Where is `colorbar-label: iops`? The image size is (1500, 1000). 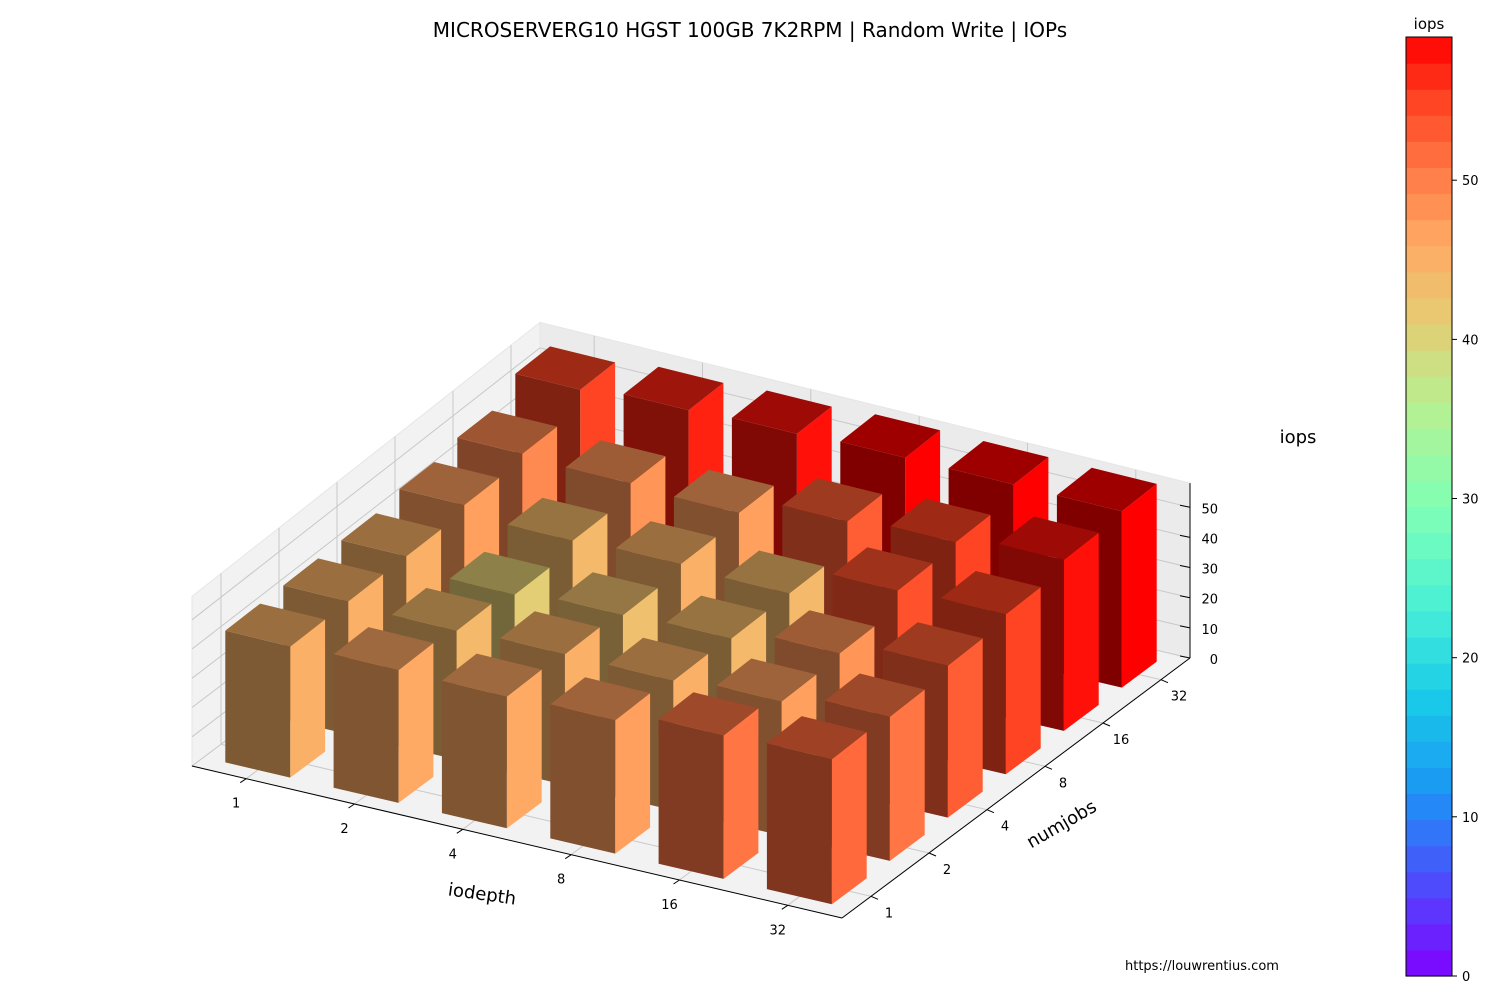
colorbar-label: iops is located at coordinates (1429, 24).